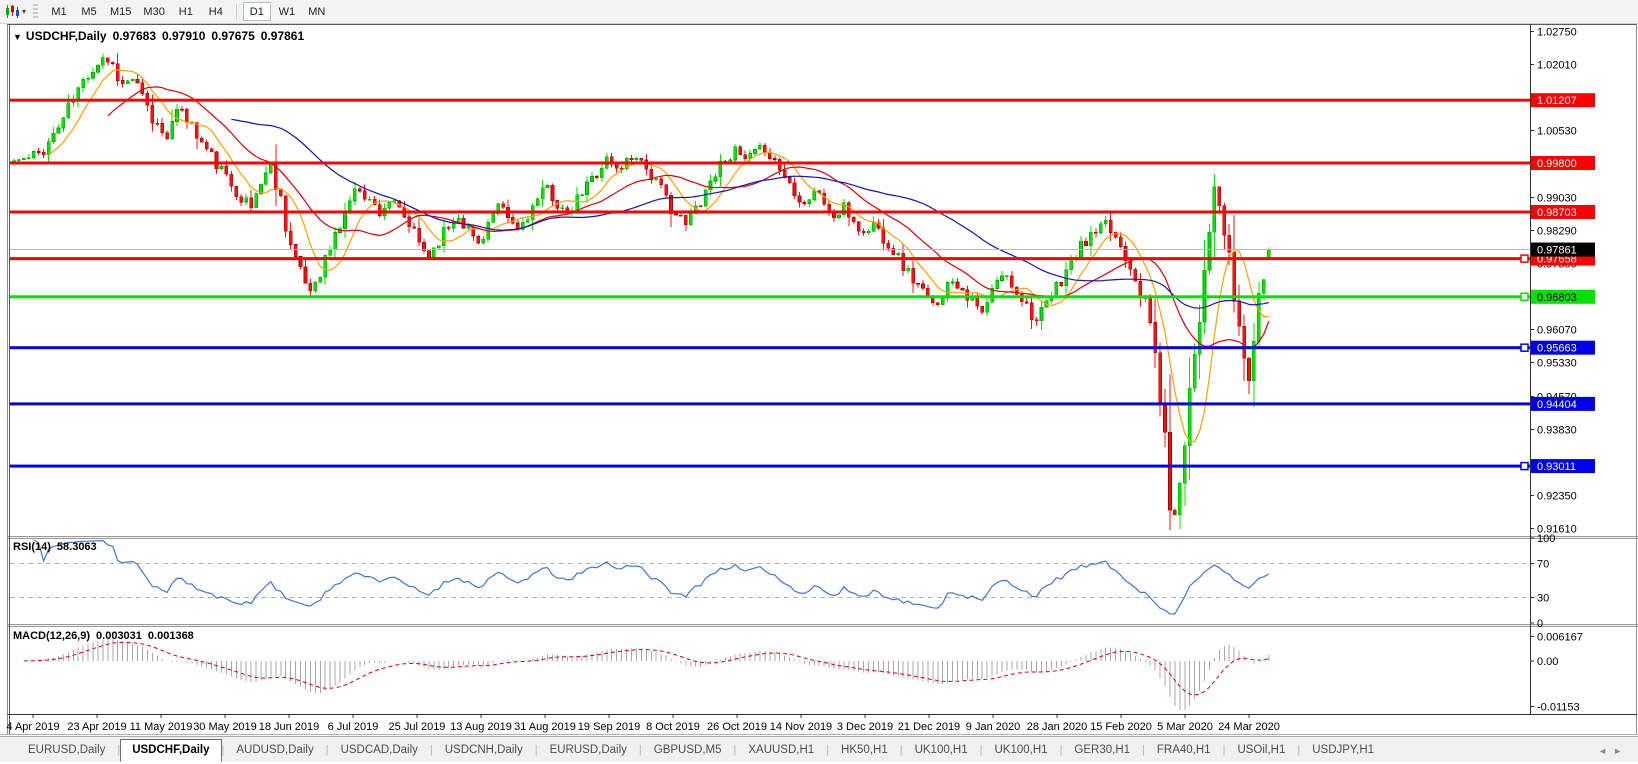 The image size is (1638, 764). What do you see at coordinates (1557, 213) in the screenshot?
I see `price-label-0.98703: 0.98703` at bounding box center [1557, 213].